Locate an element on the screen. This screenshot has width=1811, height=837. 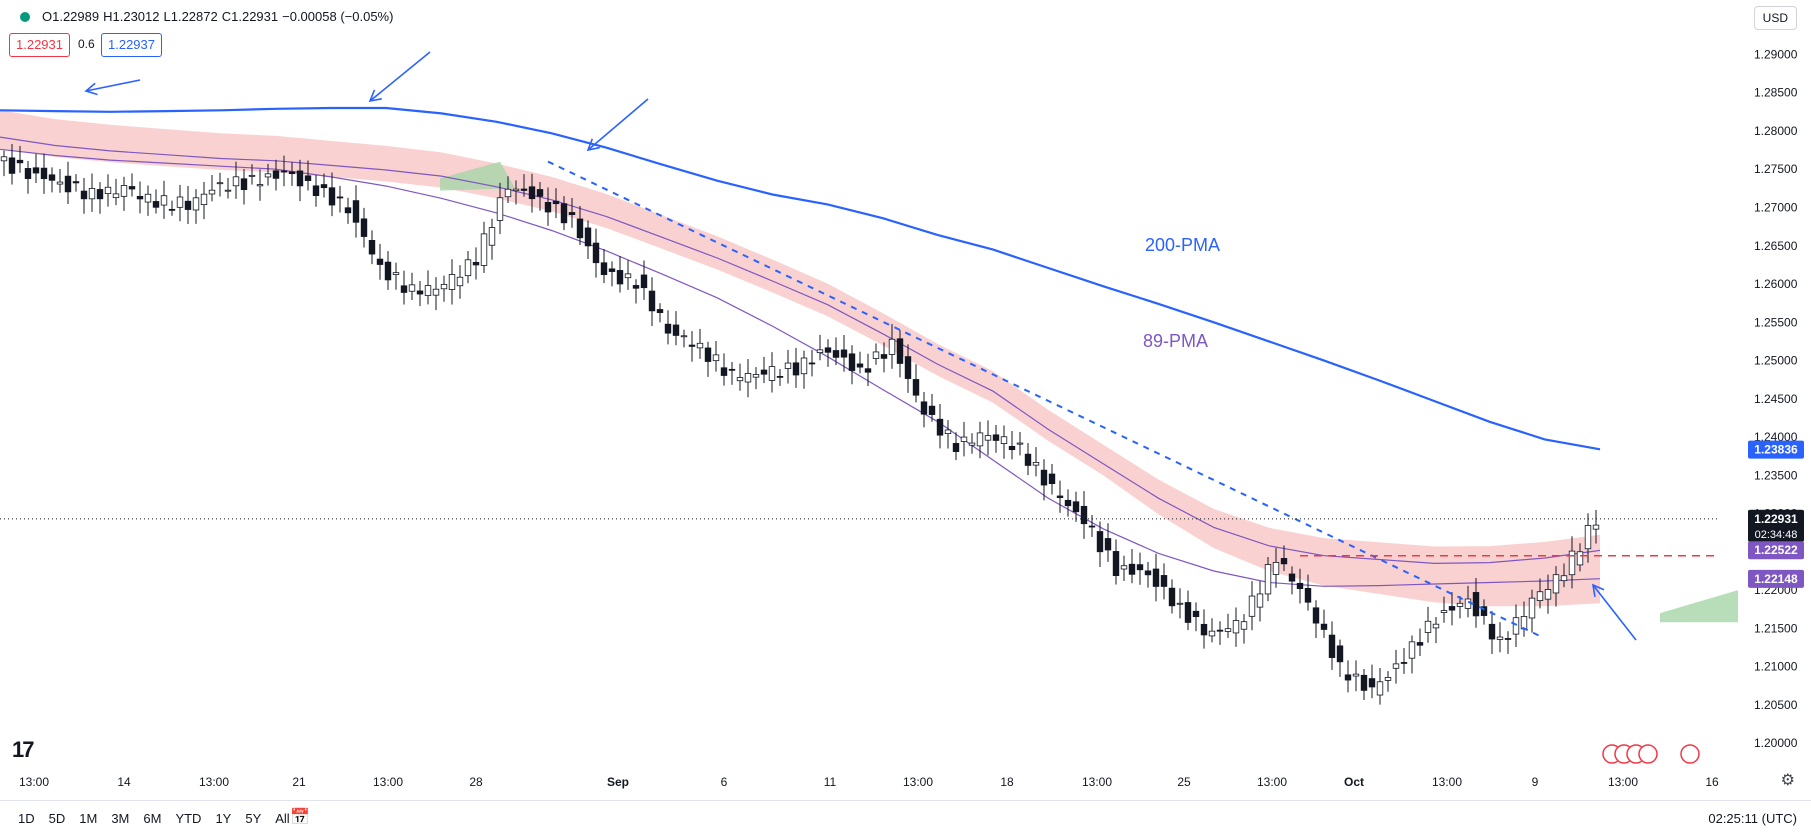
ohlc-low: L1.22872 is located at coordinates (190, 16).